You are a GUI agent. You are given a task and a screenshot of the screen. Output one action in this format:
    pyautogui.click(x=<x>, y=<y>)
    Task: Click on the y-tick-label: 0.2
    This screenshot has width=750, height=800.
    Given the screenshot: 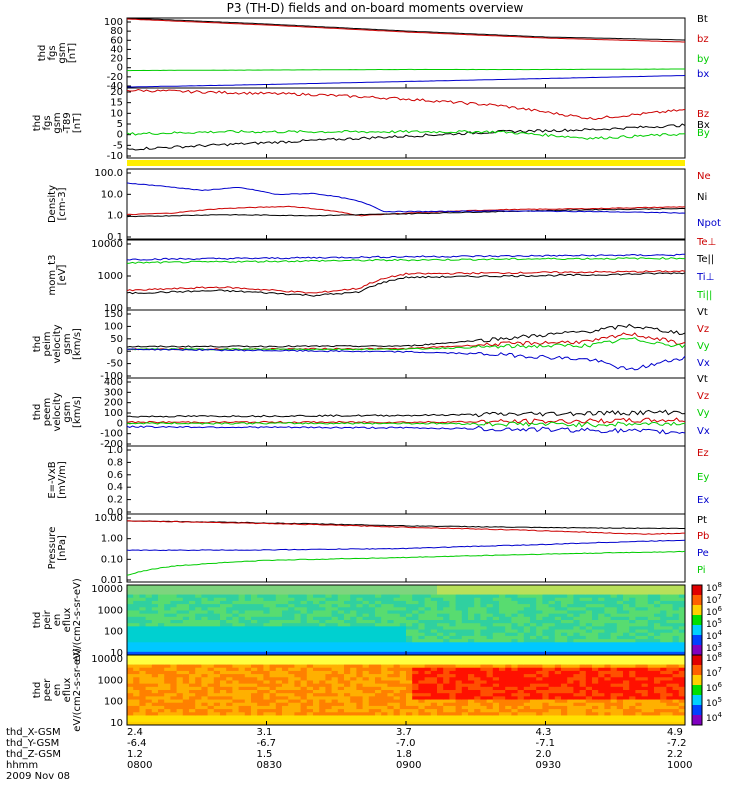 What is the action you would take?
    pyautogui.click(x=115, y=500)
    